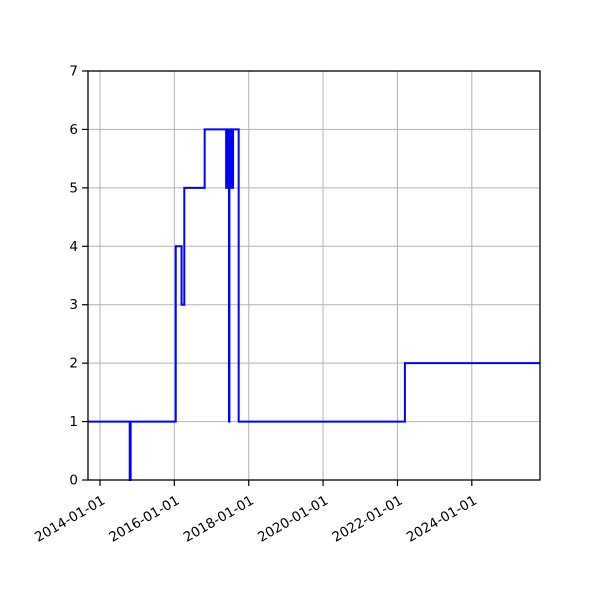 This screenshot has height=600, width=600. What do you see at coordinates (73, 72) in the screenshot?
I see `y-tick-label: 7` at bounding box center [73, 72].